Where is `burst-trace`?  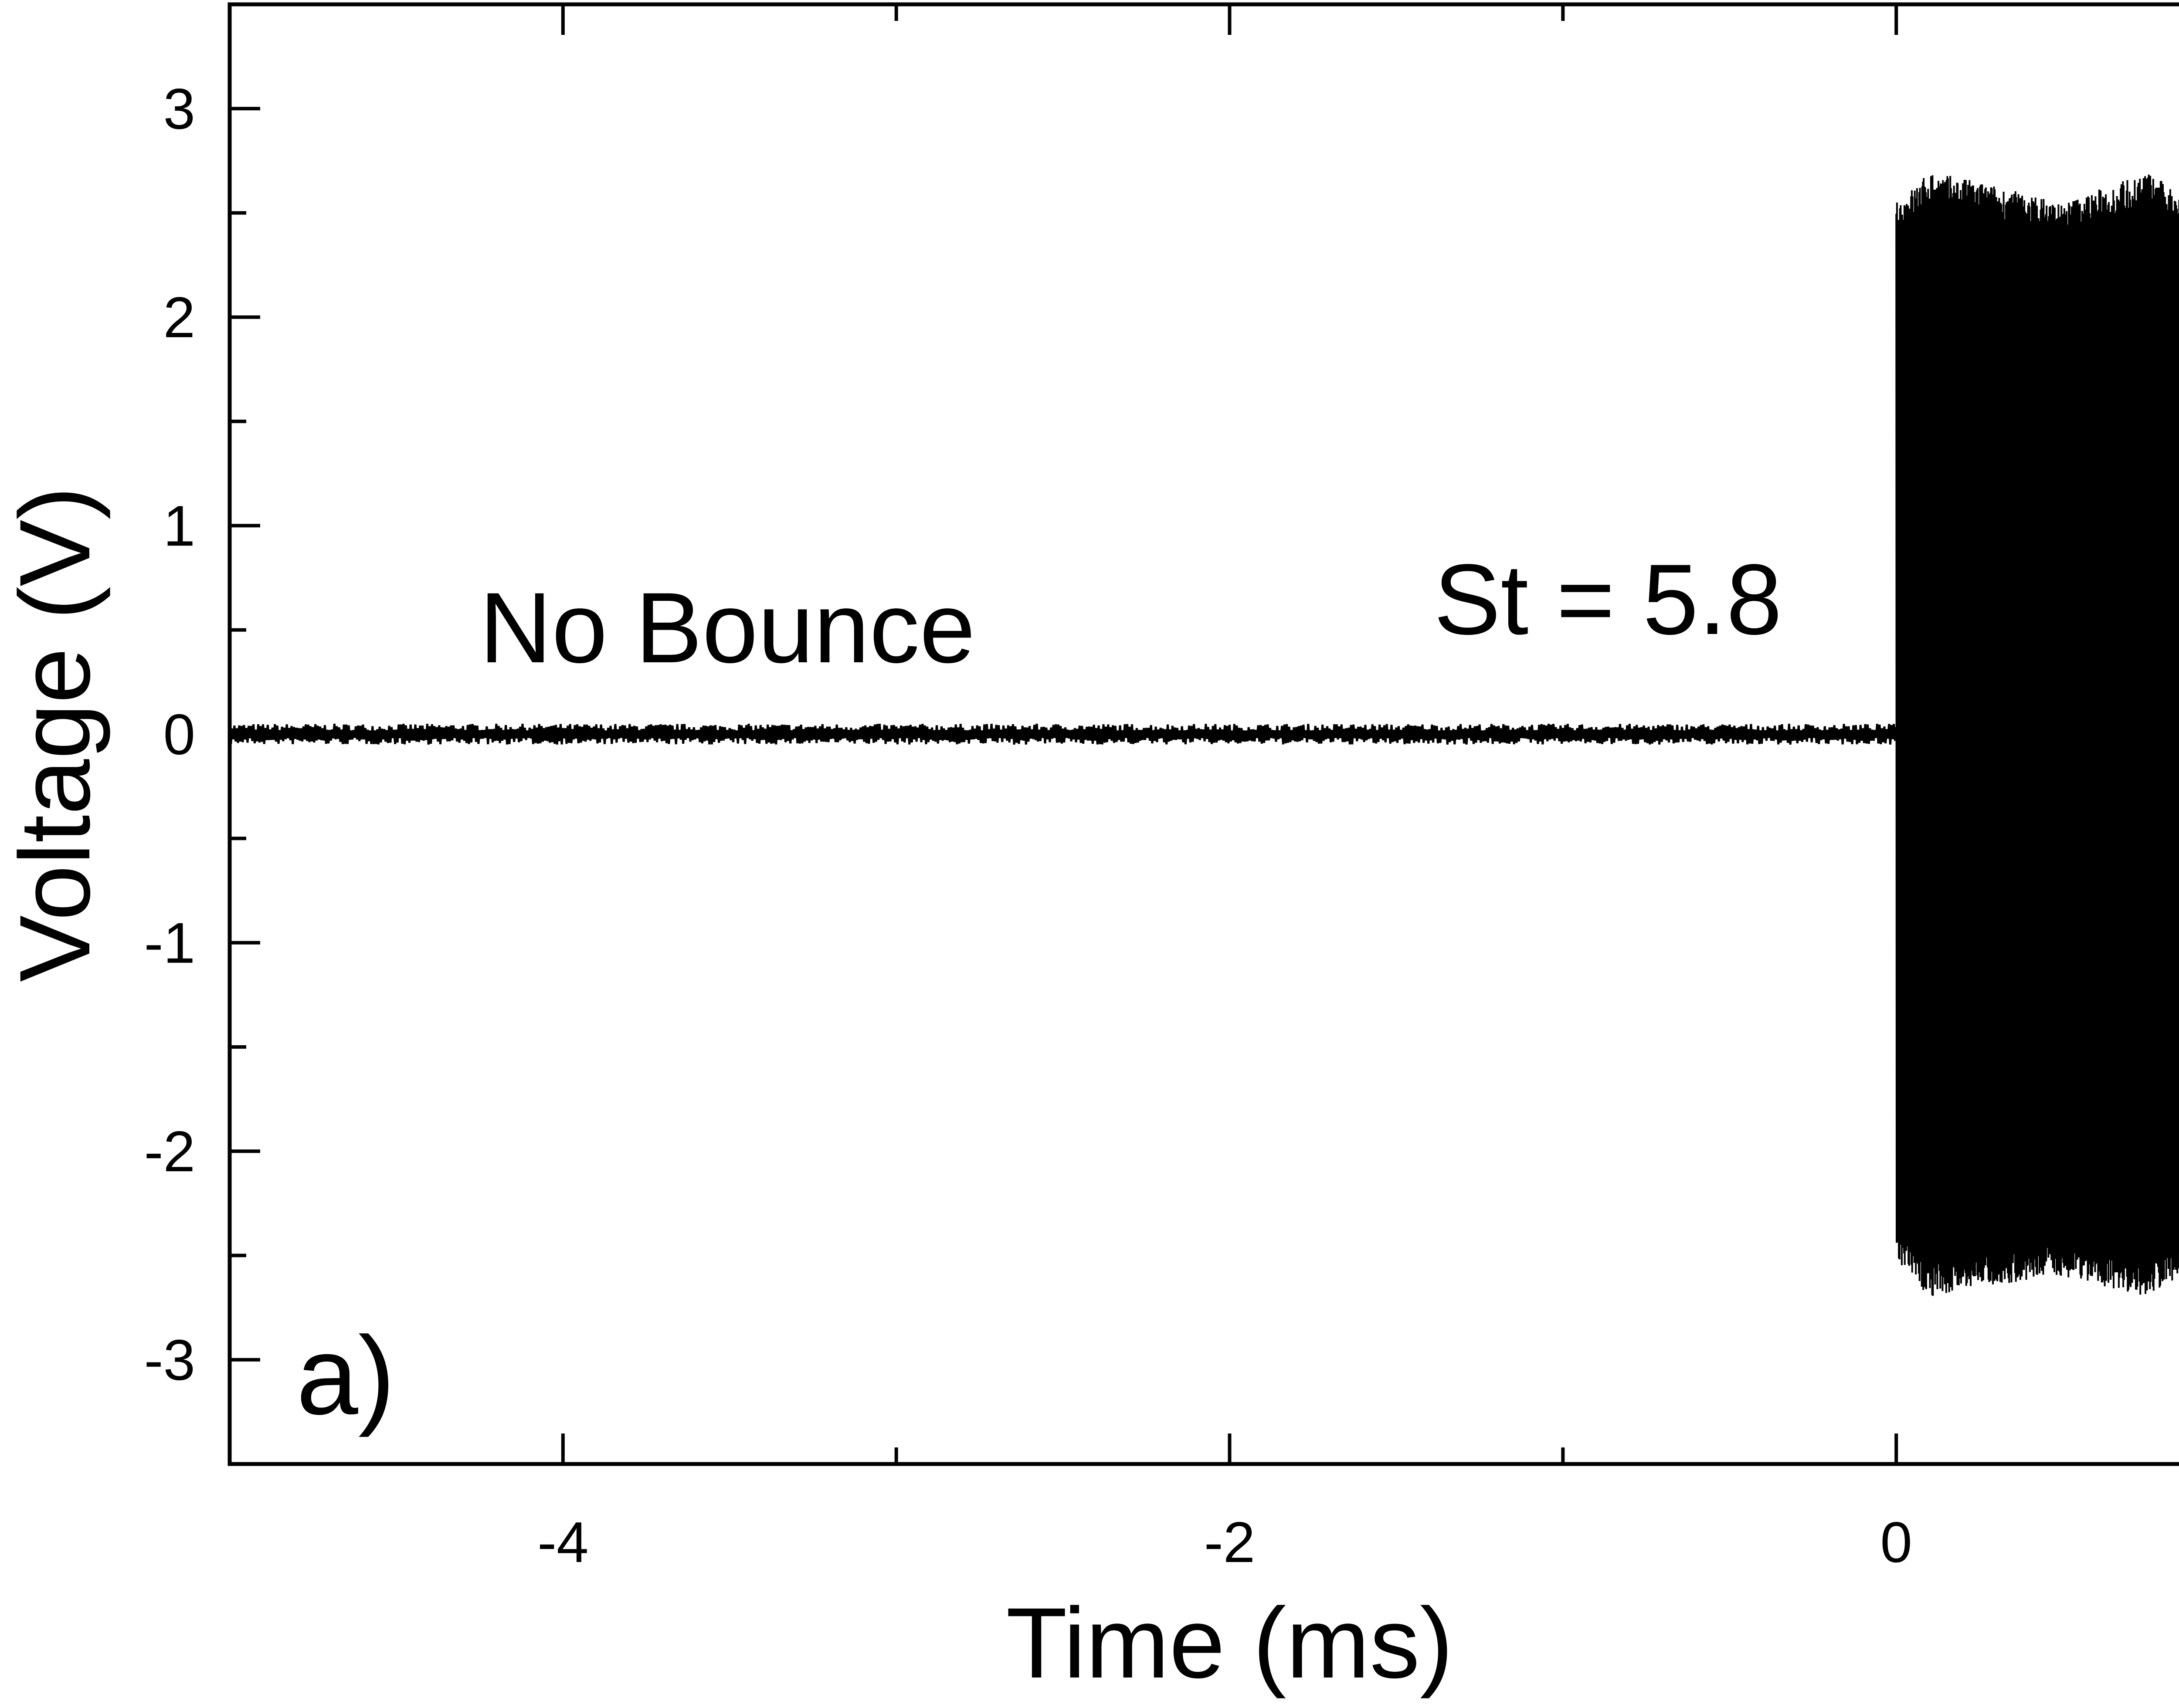 burst-trace is located at coordinates (2037, 735).